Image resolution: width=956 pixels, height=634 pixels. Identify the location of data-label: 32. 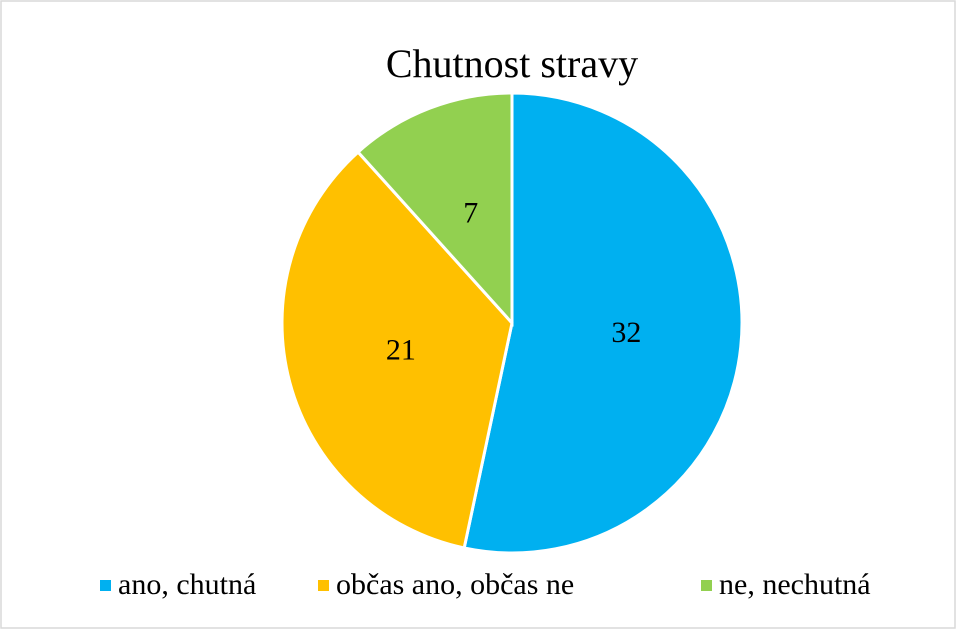
(626, 332).